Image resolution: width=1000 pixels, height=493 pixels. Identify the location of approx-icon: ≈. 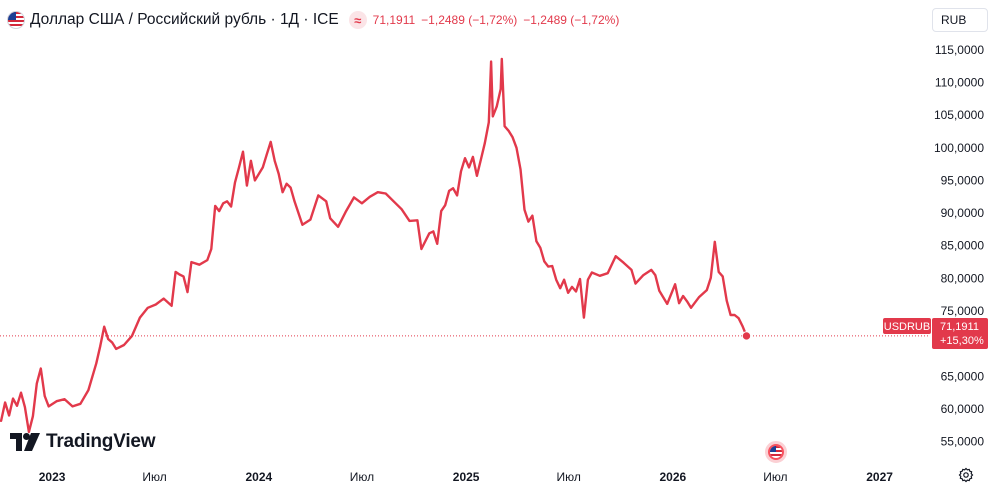
(357, 20).